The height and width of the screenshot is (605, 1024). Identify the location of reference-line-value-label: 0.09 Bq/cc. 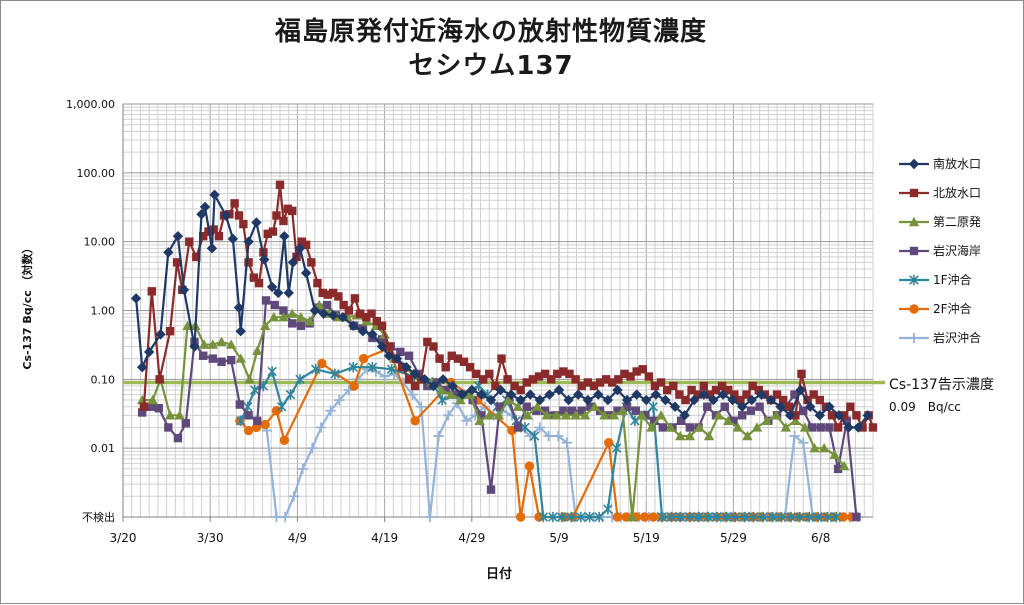
(925, 407).